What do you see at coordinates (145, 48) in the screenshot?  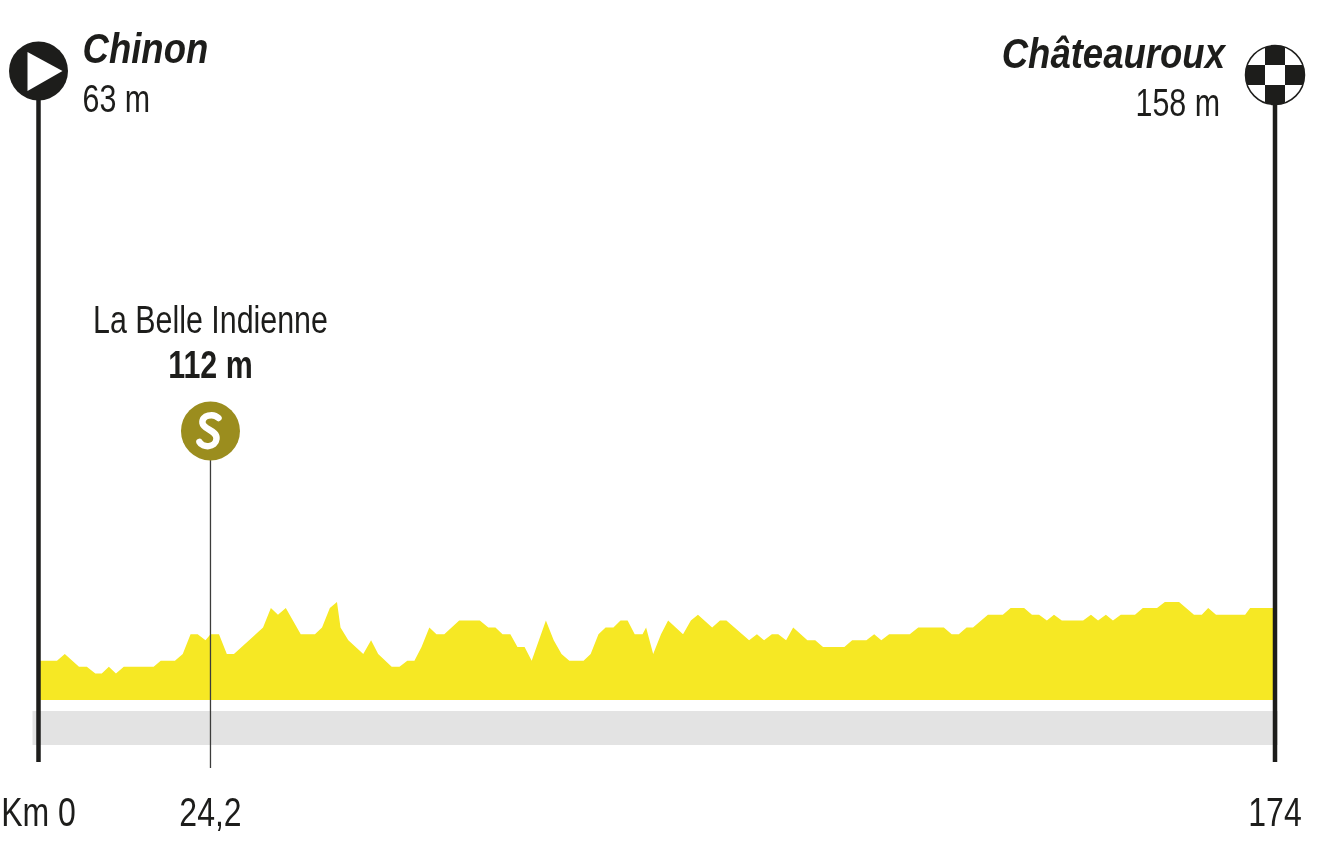 I see `legend-label: Chinon` at bounding box center [145, 48].